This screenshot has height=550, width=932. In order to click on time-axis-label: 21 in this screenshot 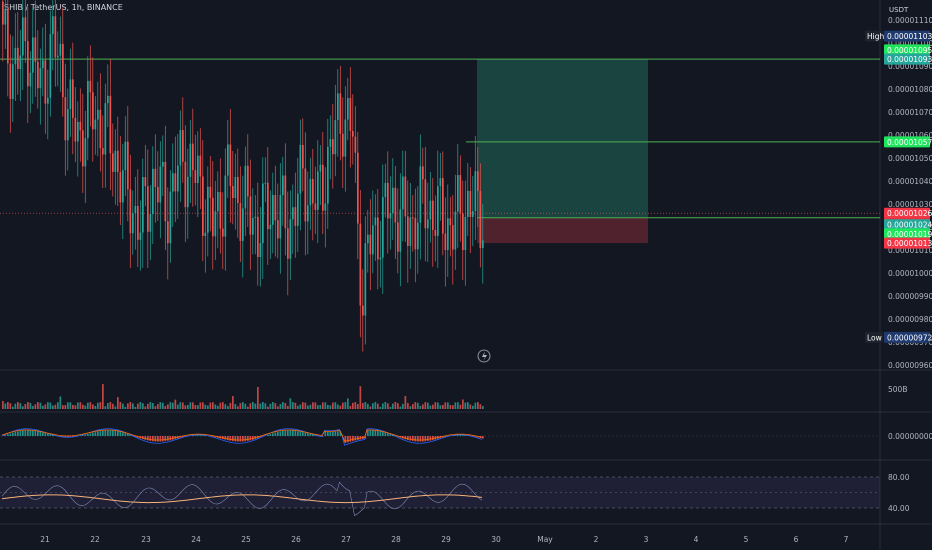, I will do `click(45, 539)`.